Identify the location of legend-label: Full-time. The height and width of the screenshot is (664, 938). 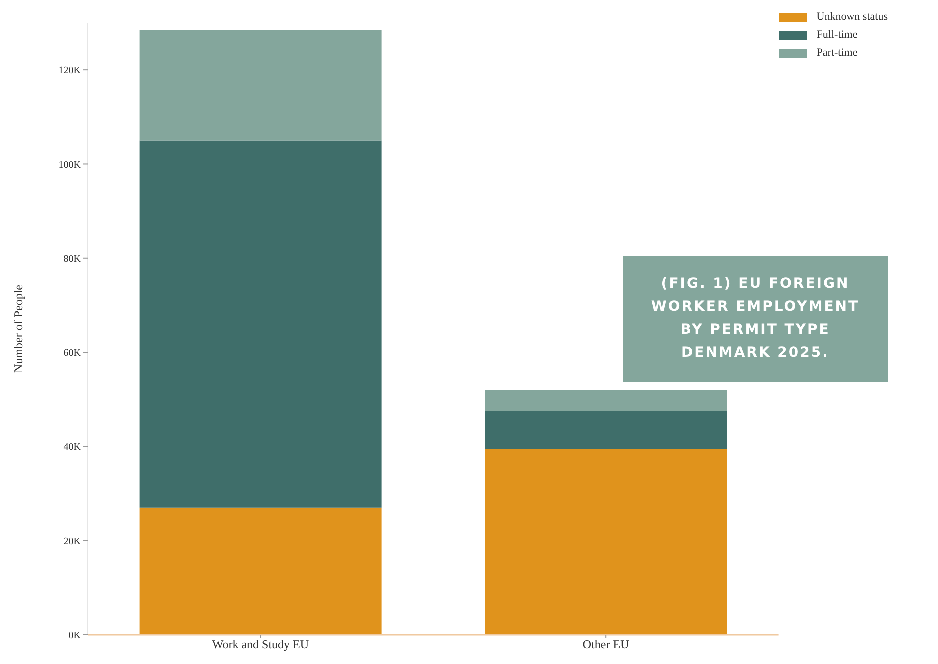
(837, 35).